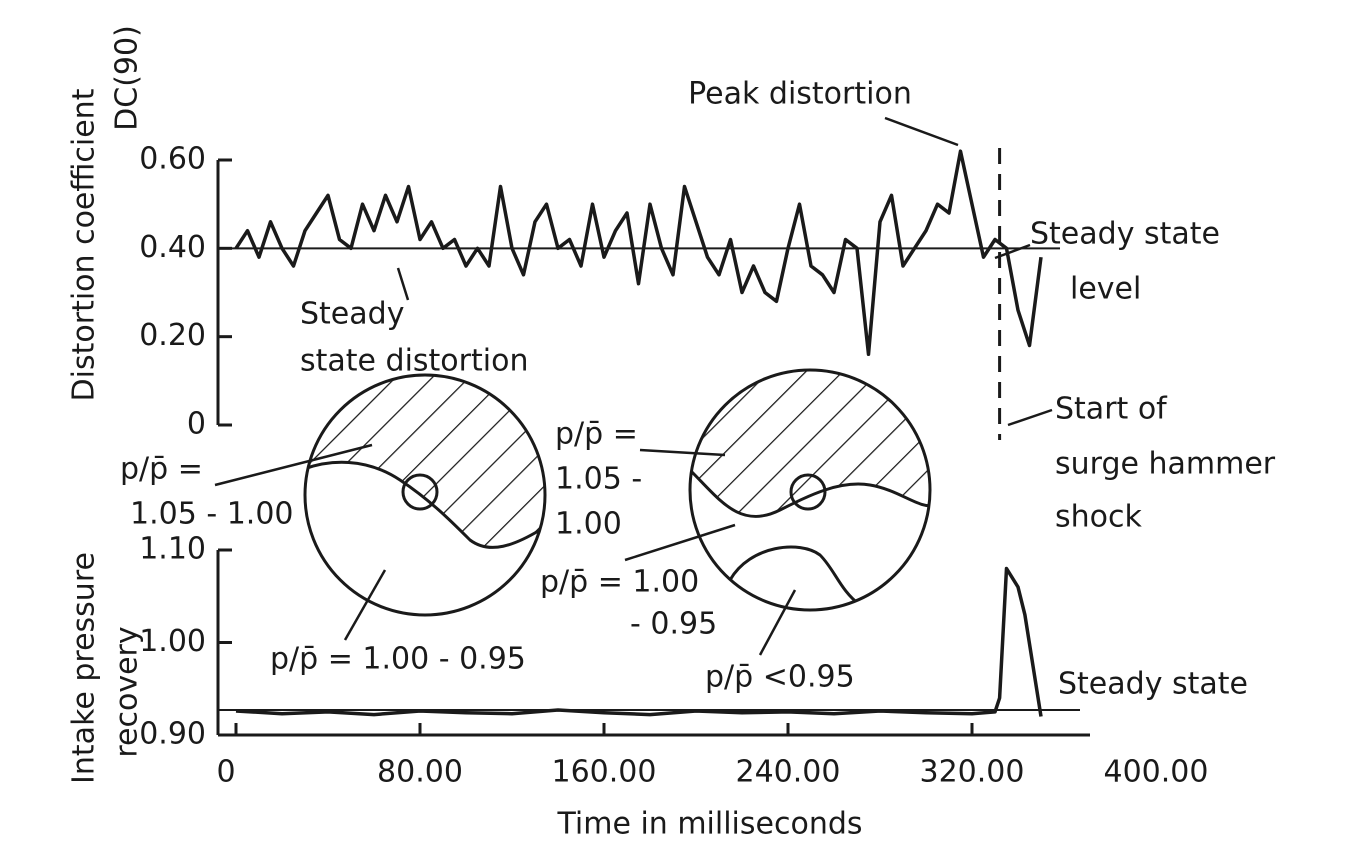 The width and height of the screenshot is (1345, 843). I want to click on left-diagram, so click(425, 495).